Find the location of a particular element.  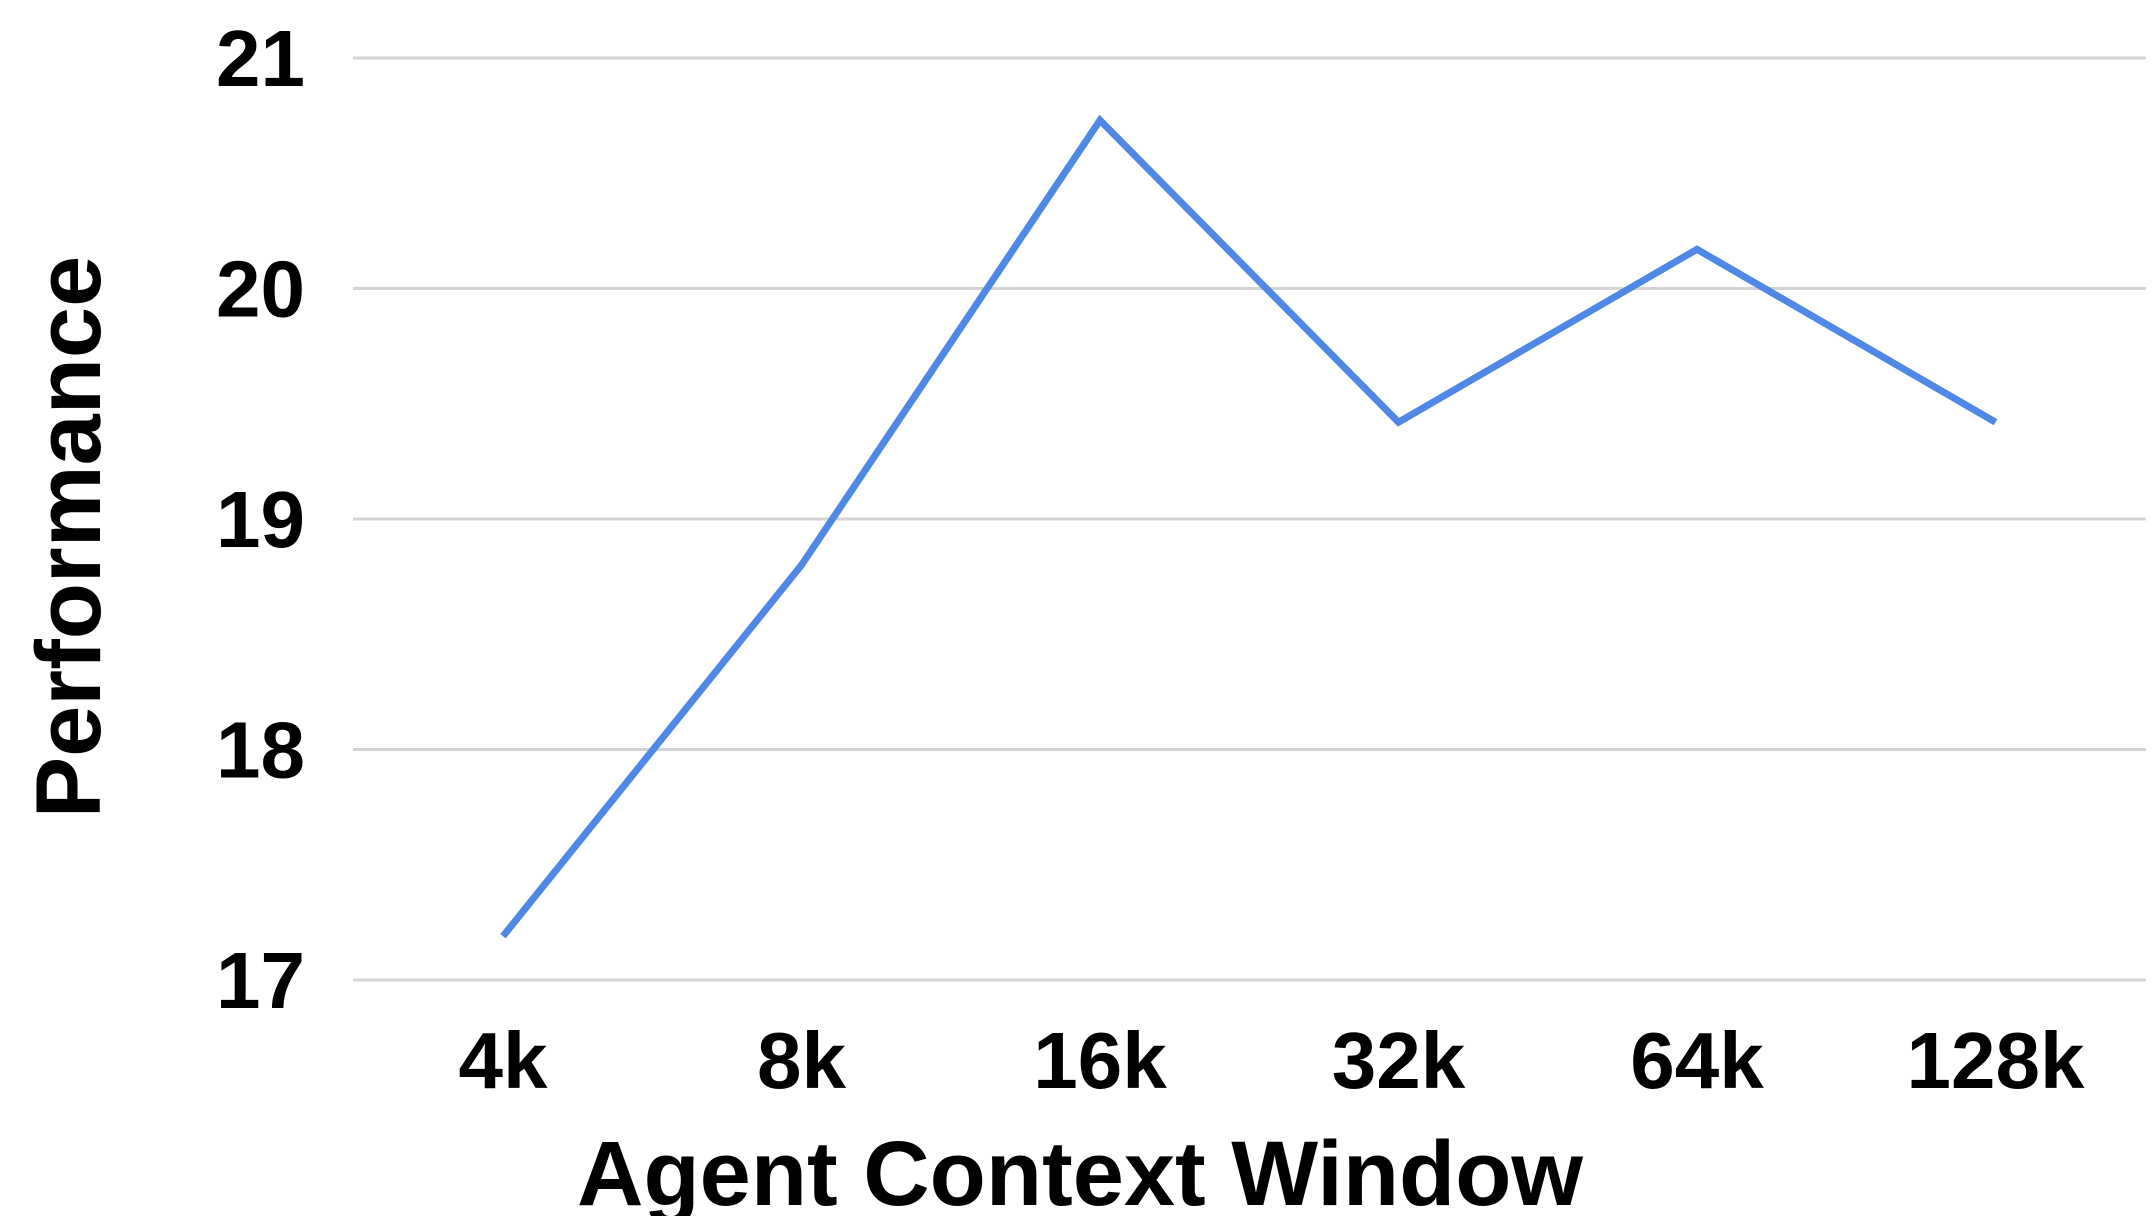

y-axis-ticks: 17 18 19 20 21 is located at coordinates (260, 519).